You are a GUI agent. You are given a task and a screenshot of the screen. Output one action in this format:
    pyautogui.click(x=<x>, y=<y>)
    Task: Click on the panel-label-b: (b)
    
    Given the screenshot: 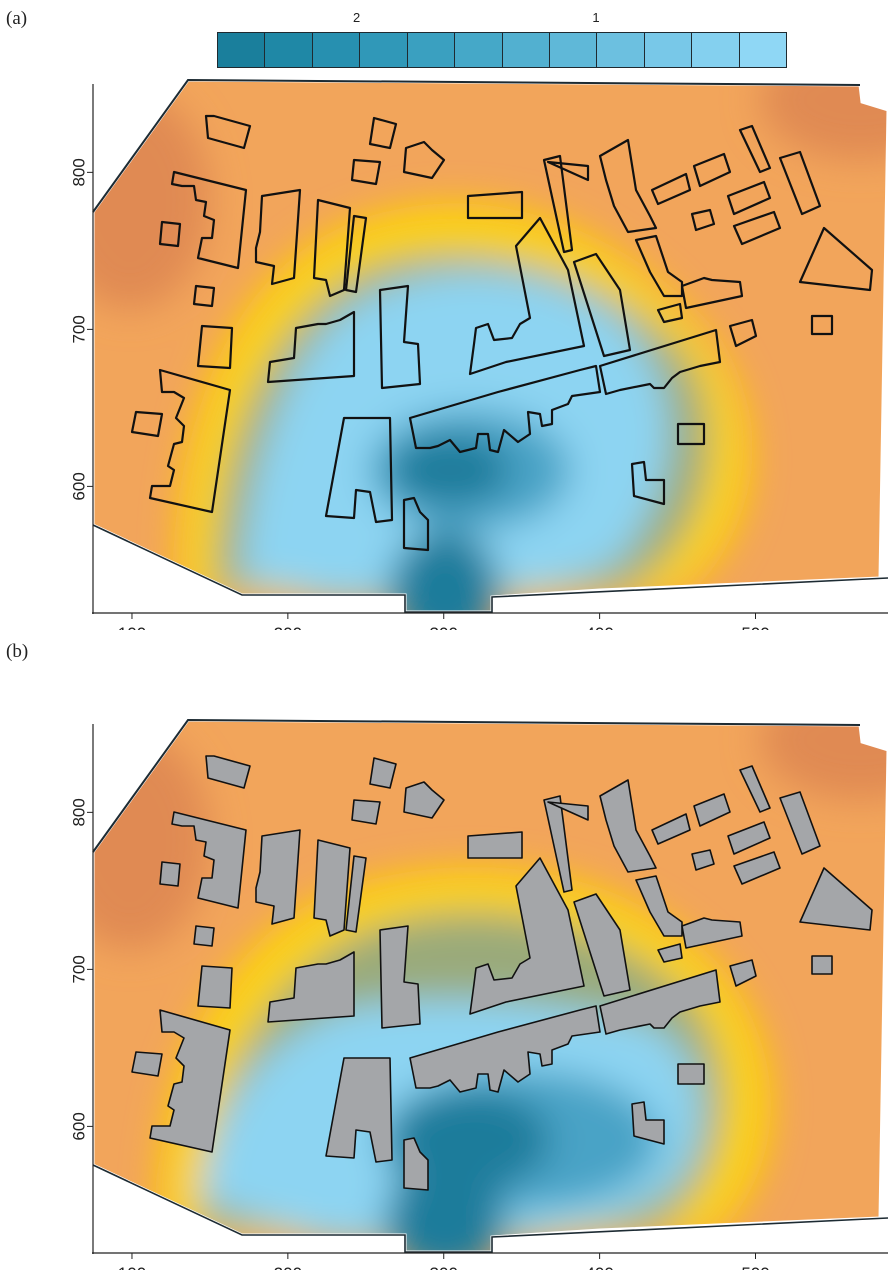 What is the action you would take?
    pyautogui.click(x=17, y=651)
    